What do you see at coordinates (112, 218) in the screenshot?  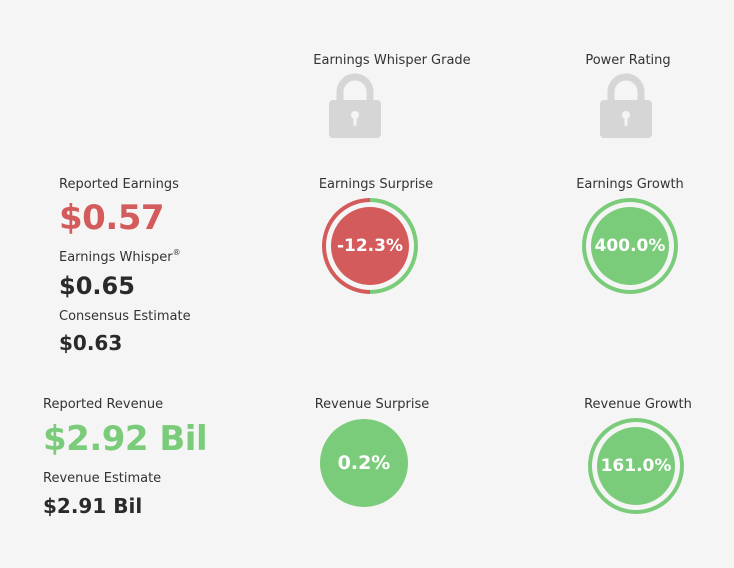 I see `reported-earnings-value: $0.57` at bounding box center [112, 218].